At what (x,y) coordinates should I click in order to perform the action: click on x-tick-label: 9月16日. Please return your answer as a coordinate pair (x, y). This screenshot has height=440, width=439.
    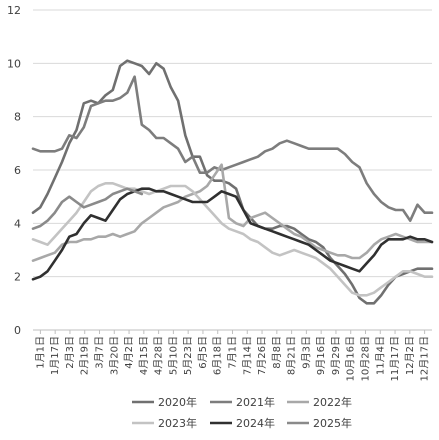
    Looking at the image, I should click on (321, 355).